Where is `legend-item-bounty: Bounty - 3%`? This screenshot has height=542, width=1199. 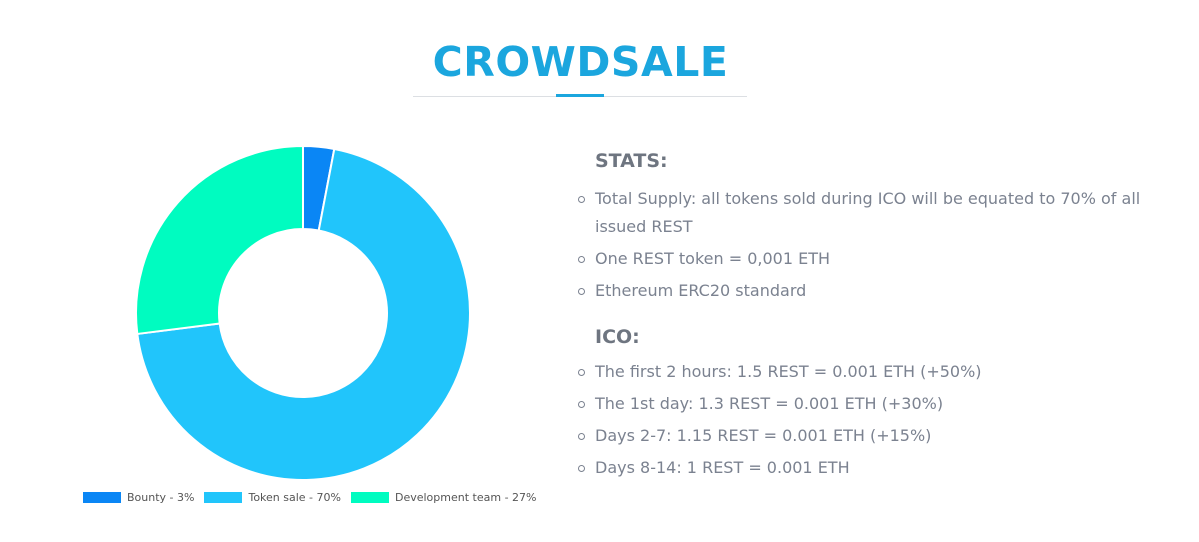 legend-item-bounty: Bounty - 3% is located at coordinates (138, 497).